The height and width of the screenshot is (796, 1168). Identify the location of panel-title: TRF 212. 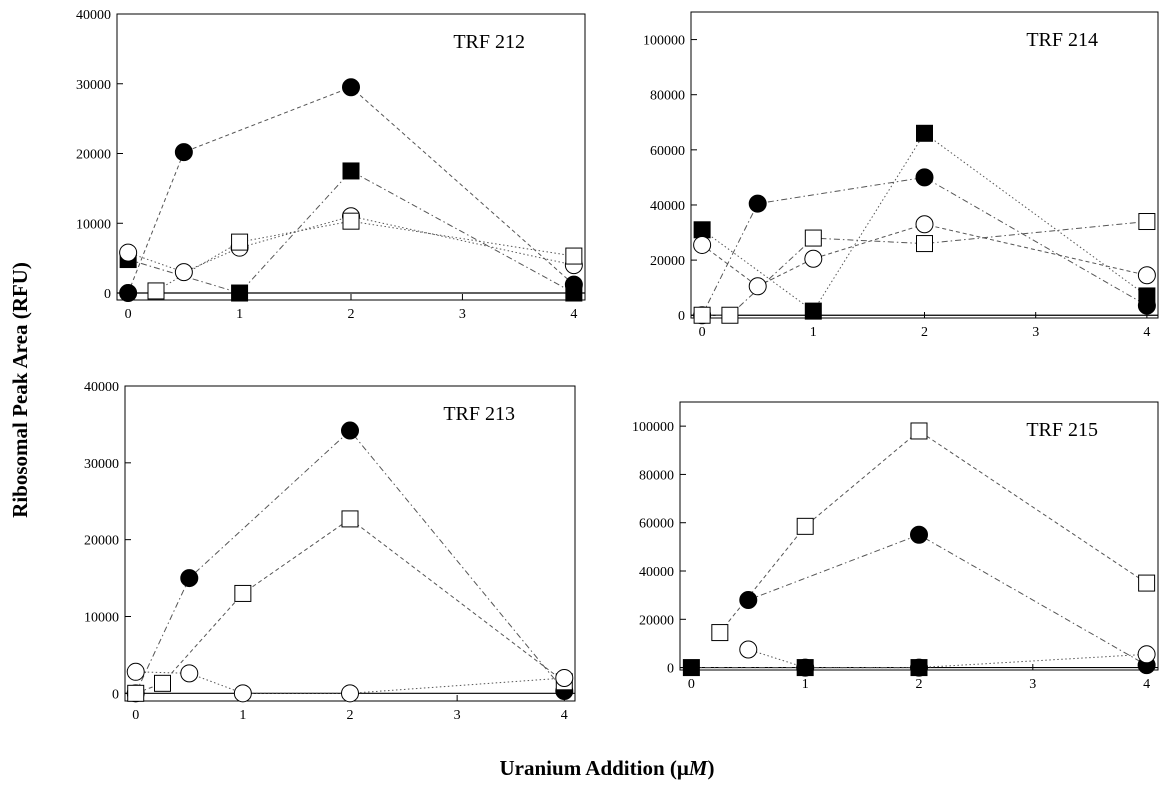
(489, 42).